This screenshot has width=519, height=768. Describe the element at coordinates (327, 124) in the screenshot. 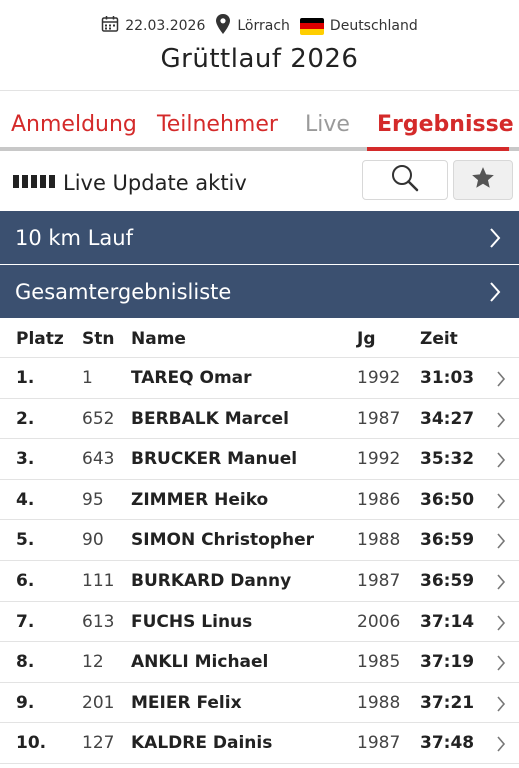

I see `tab-live: Live` at that location.